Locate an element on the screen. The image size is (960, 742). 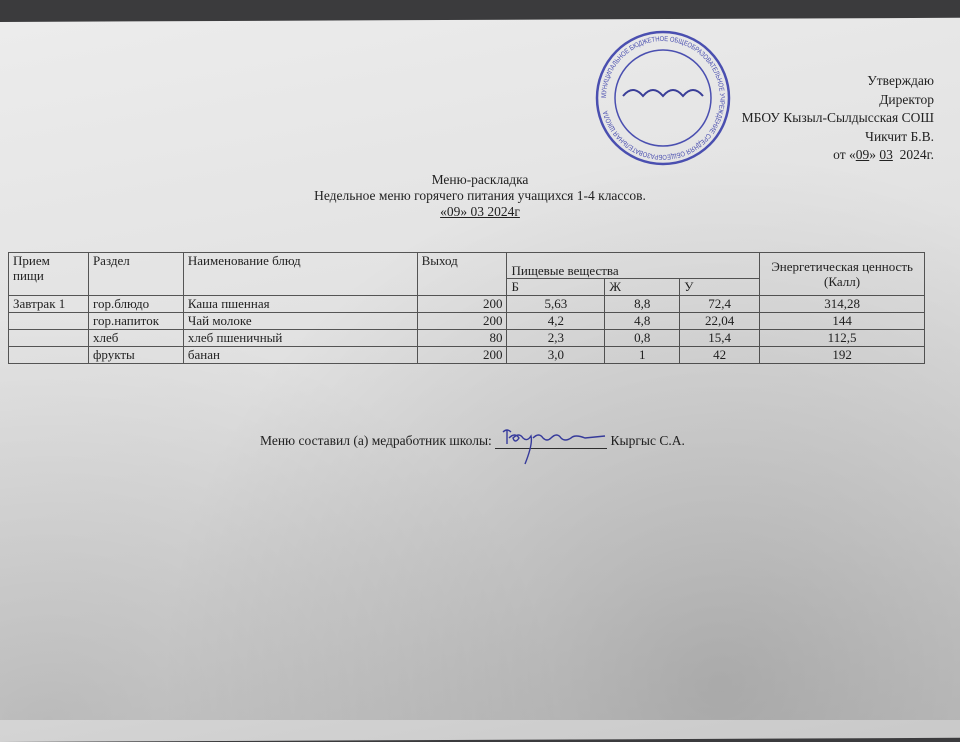
header-energy: Энергетическая ценность (Калл) is located at coordinates (842, 274).